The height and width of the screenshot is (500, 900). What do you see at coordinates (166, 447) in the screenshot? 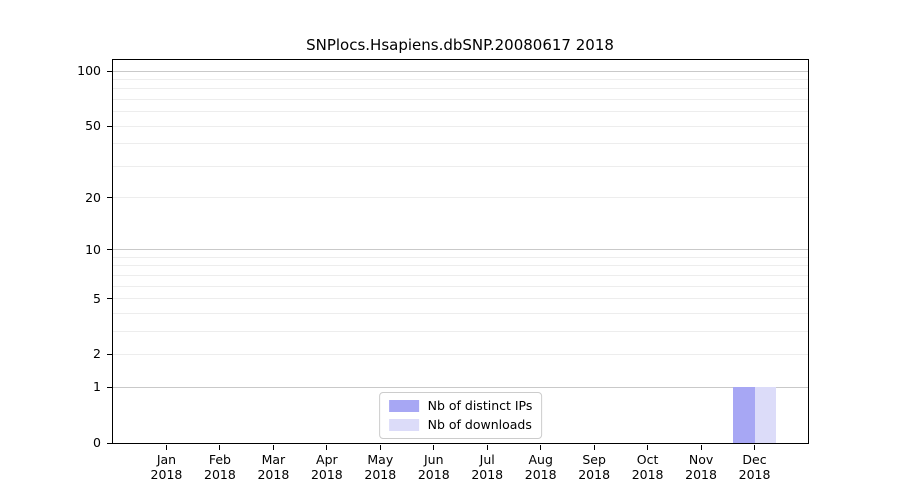
I see `x-tick-mark-jan` at bounding box center [166, 447].